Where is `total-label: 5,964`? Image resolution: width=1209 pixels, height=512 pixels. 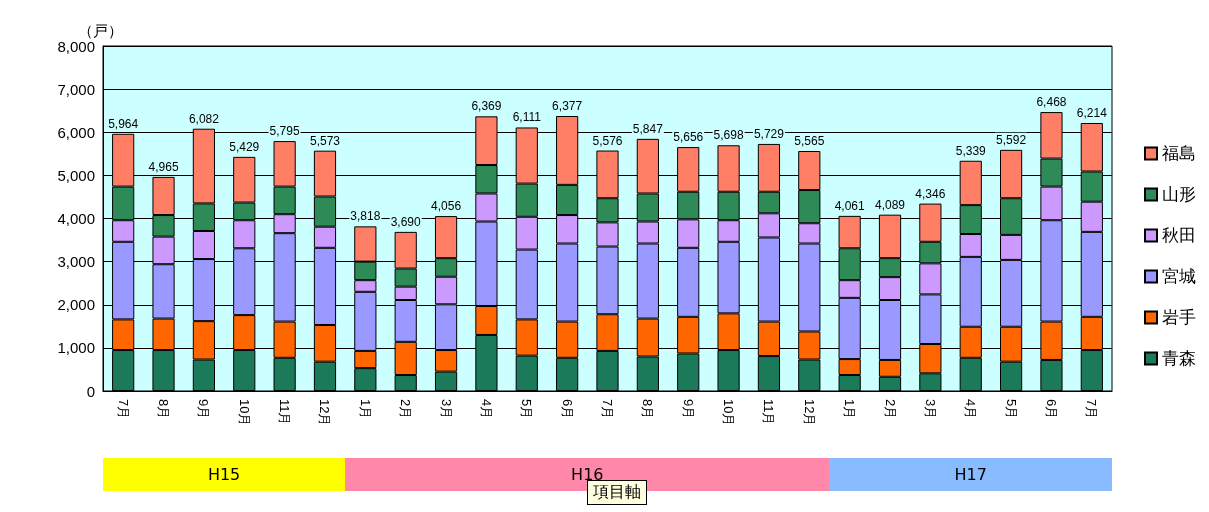
total-label: 5,964 is located at coordinates (123, 123).